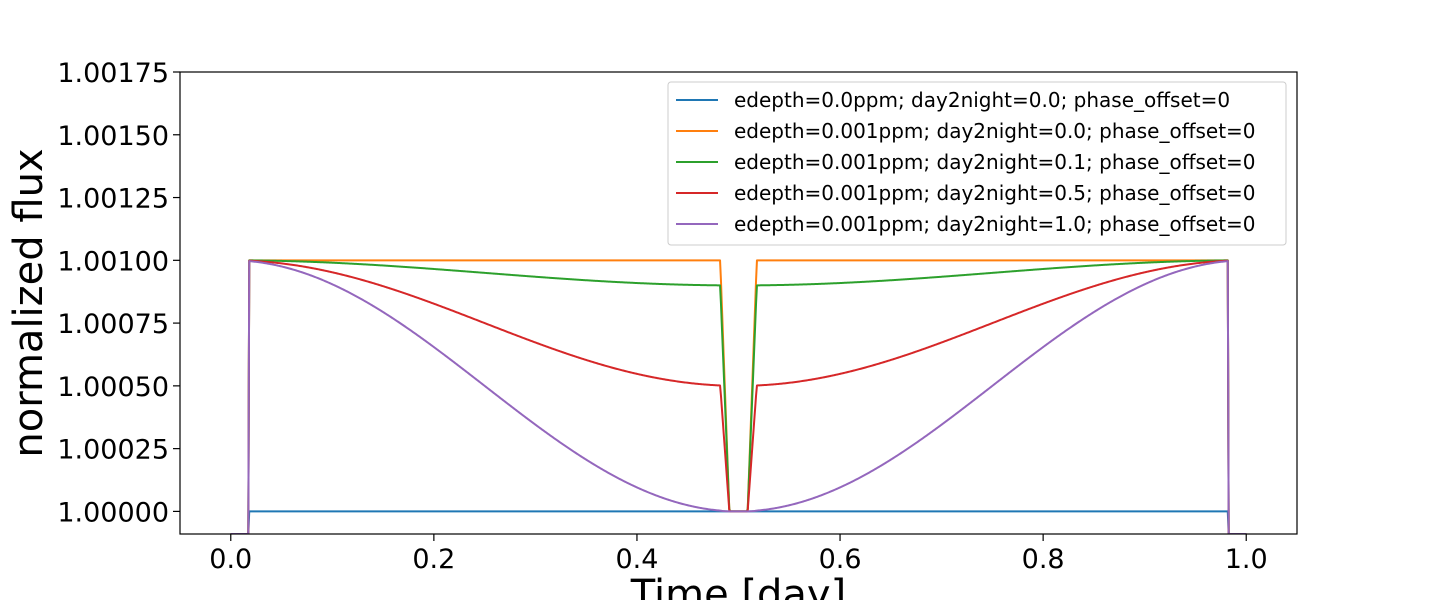 Image resolution: width=1440 pixels, height=604 pixels. Describe the element at coordinates (1246, 559) in the screenshot. I see `x-tick-label: 1.0` at that location.